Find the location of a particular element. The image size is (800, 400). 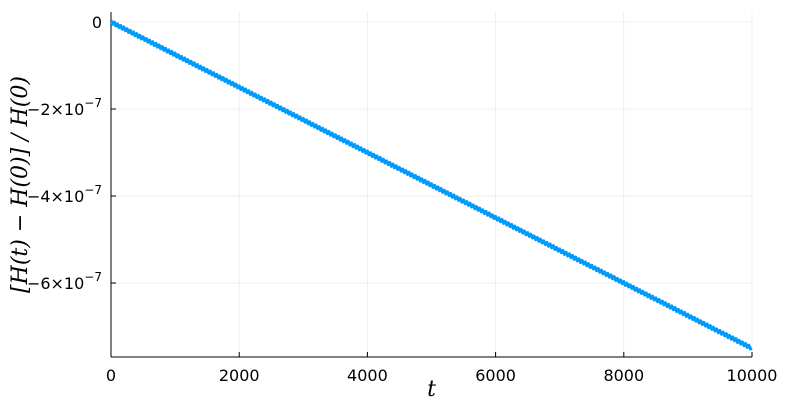

y-tick-label: −6×10⁻⁷ is located at coordinates (64, 281).